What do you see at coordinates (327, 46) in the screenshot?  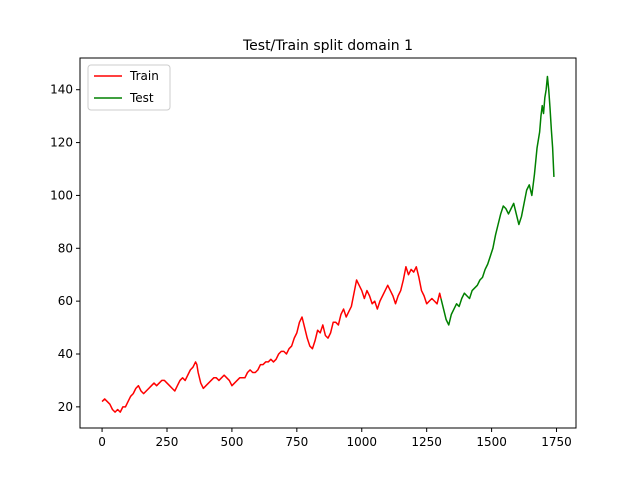 I see `chart-title: Test/Train split domain 1` at bounding box center [327, 46].